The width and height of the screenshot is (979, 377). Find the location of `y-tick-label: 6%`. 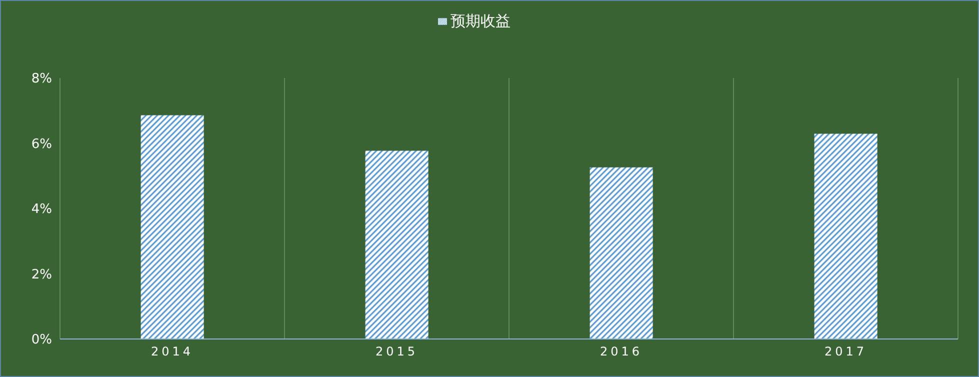

y-tick-label: 6% is located at coordinates (41, 144).